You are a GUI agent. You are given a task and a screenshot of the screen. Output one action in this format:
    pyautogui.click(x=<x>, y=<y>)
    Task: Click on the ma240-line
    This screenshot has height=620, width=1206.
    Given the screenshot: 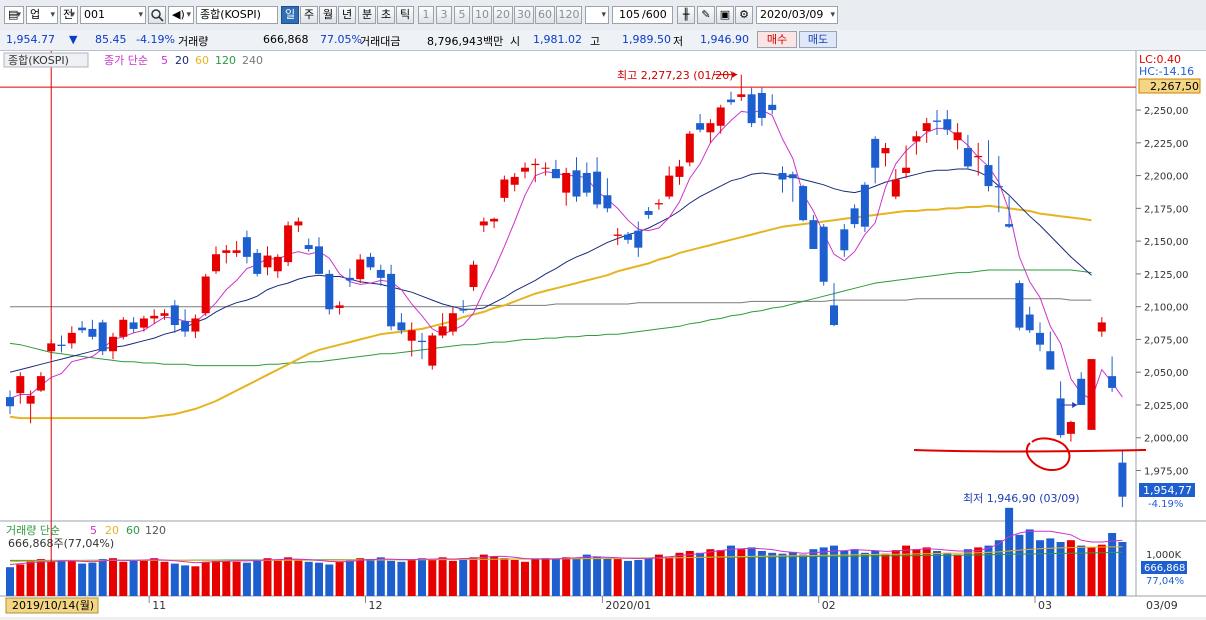 What is the action you would take?
    pyautogui.click(x=551, y=303)
    